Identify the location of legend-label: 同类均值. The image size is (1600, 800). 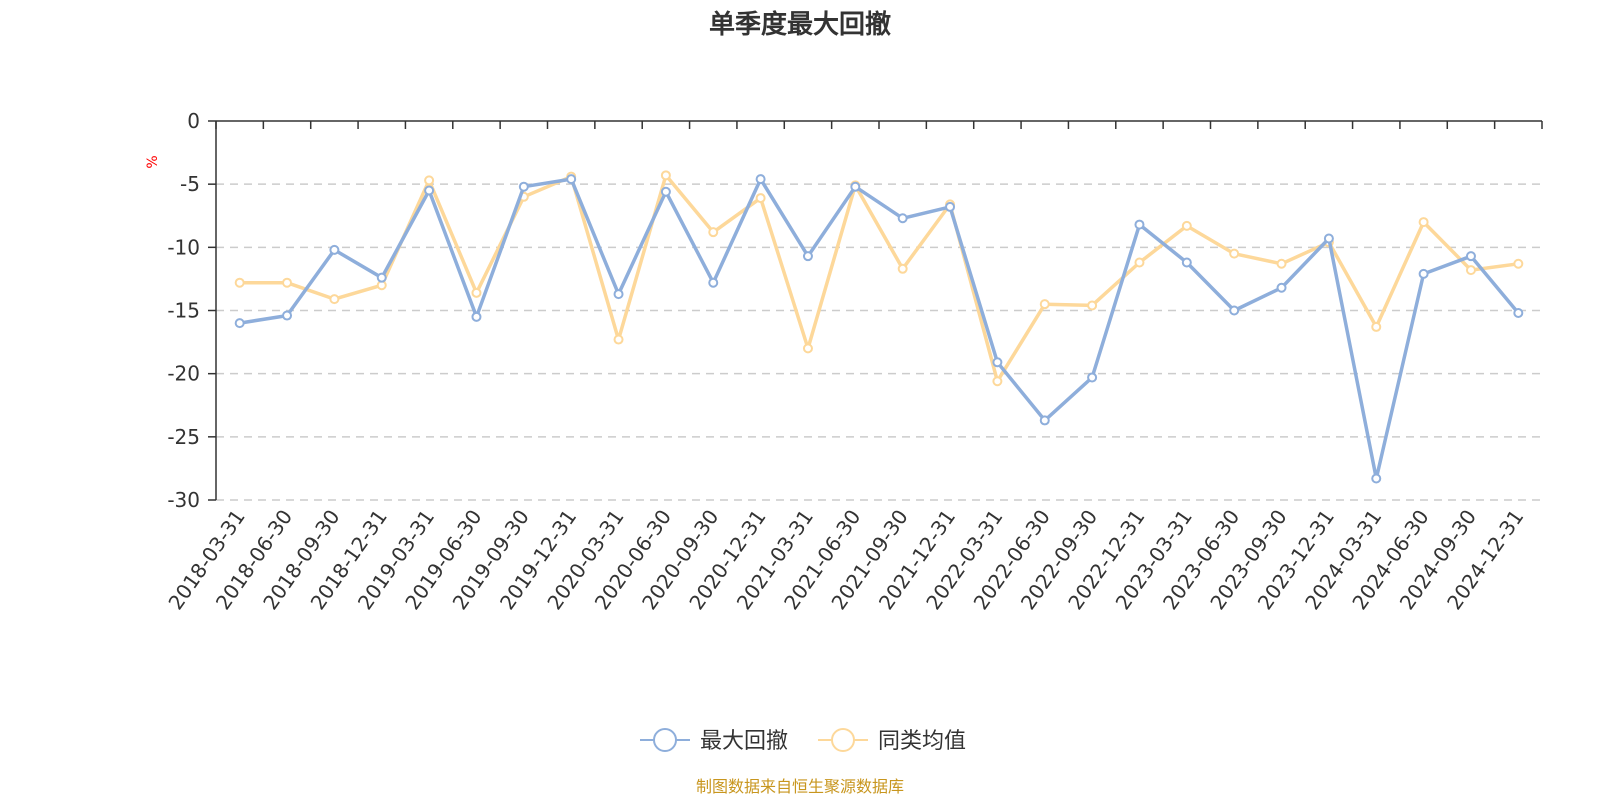
(922, 741).